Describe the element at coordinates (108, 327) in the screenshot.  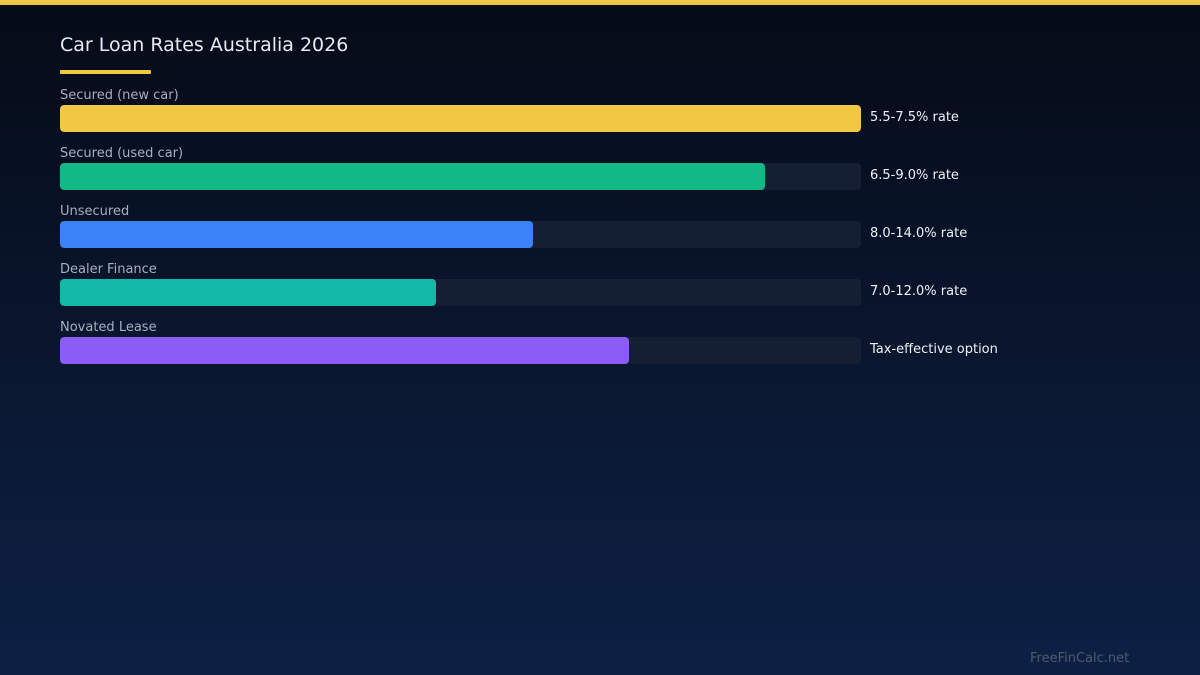
I see `bar-category-label: Novated Lease` at that location.